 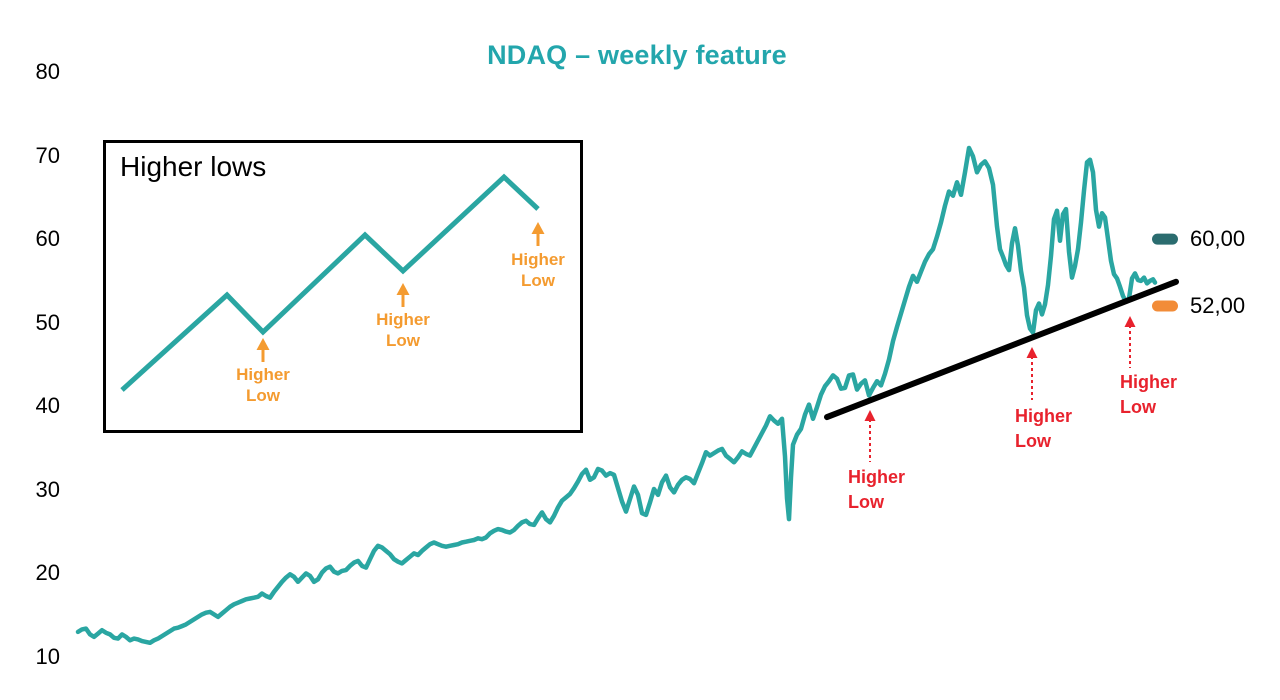 I want to click on y-tick-40: 40, so click(x=47, y=406).